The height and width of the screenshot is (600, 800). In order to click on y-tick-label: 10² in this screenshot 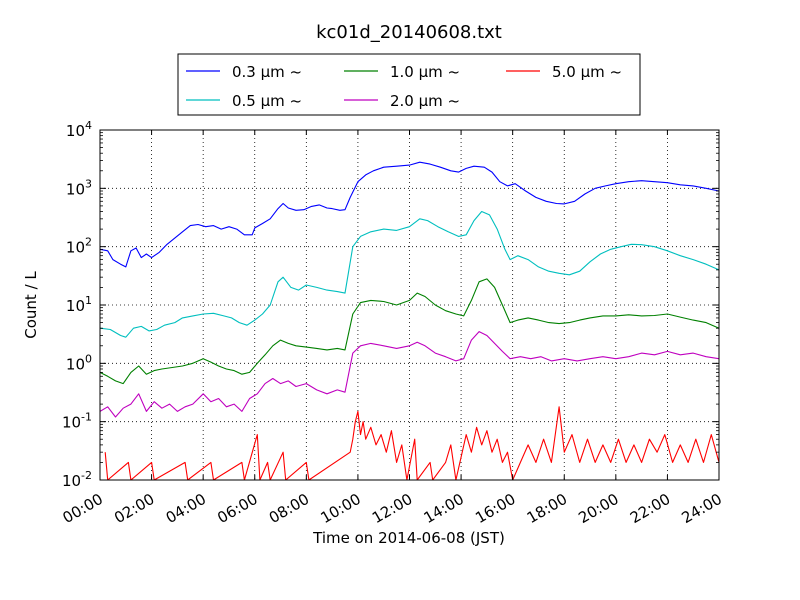, I will do `click(79, 246)`.